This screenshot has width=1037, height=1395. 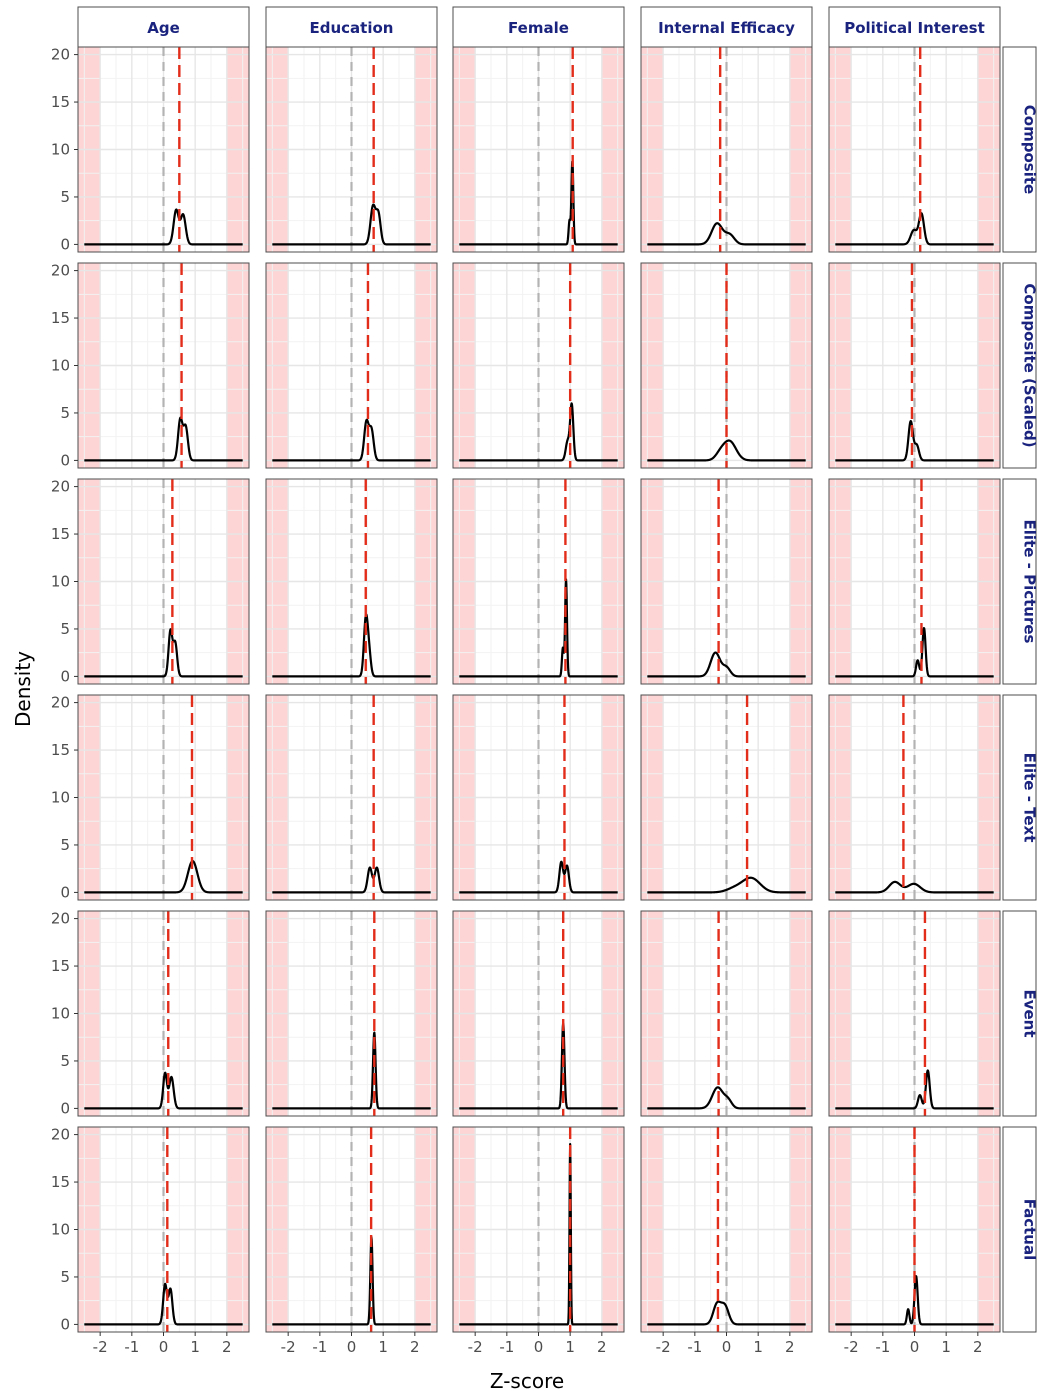 I want to click on y-axis-title: Density, so click(x=23, y=689).